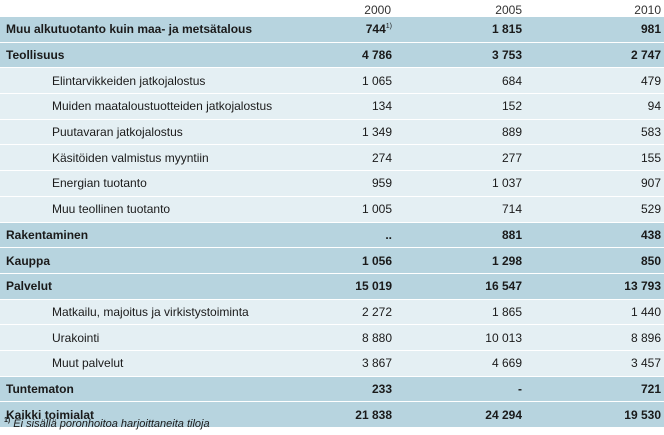 This screenshot has height=435, width=664. I want to click on value-2000: 959, so click(337, 183).